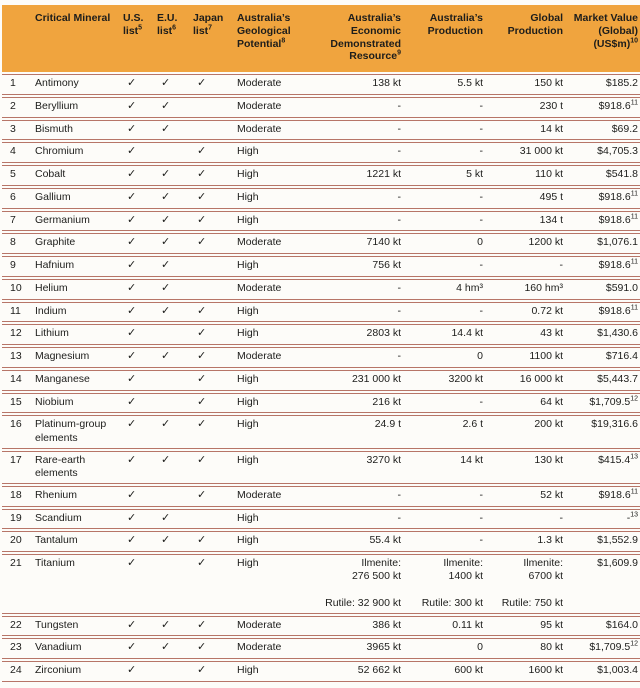 This screenshot has width=640, height=688. I want to click on cell-global-production: 130 kt, so click(527, 467).